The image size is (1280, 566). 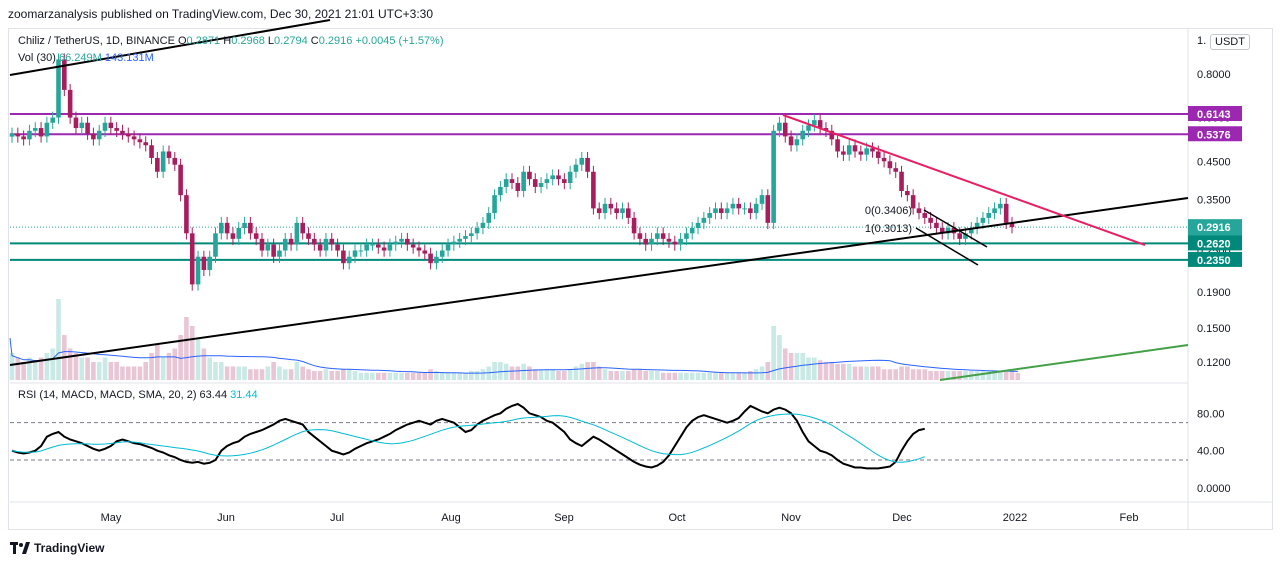 What do you see at coordinates (1215, 134) in the screenshot?
I see `price-tag` at bounding box center [1215, 134].